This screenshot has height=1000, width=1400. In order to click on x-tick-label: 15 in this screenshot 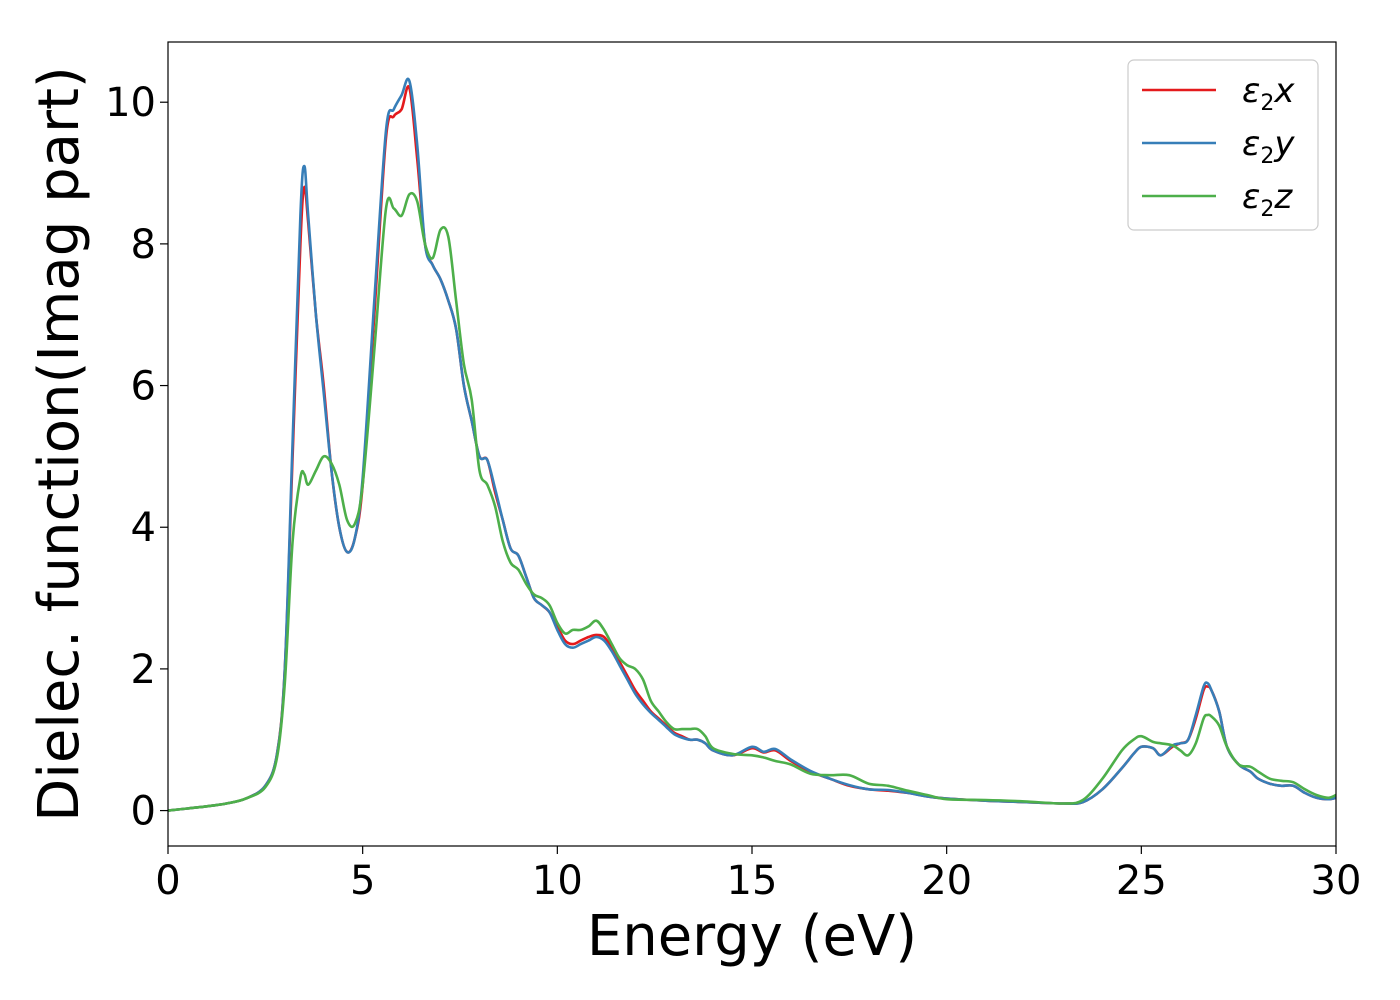, I will do `click(752, 881)`.